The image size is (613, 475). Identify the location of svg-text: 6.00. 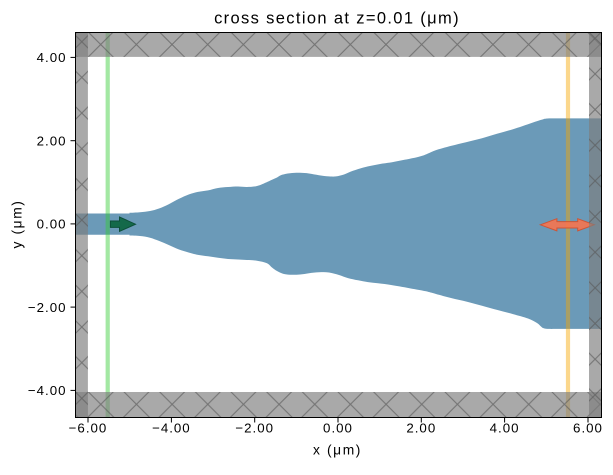
(588, 428).